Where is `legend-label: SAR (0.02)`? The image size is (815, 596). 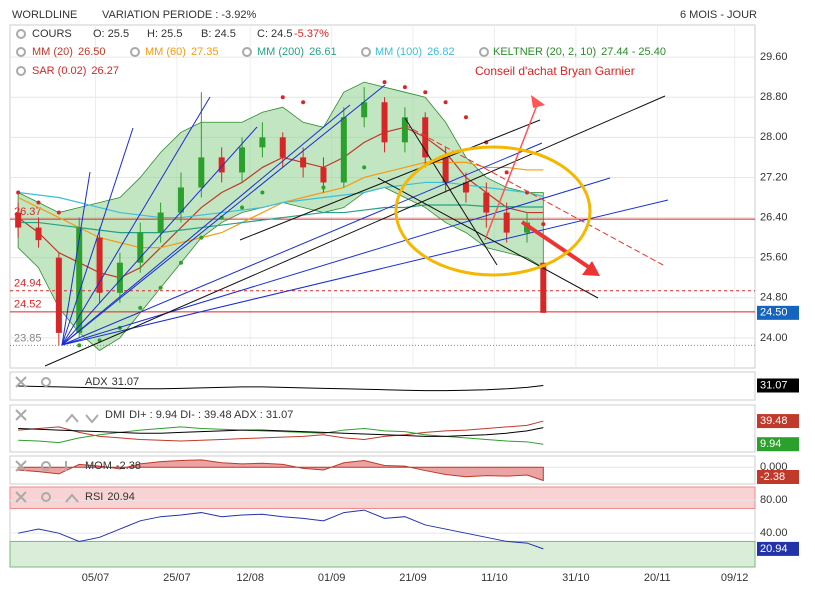 legend-label: SAR (0.02) is located at coordinates (59, 71).